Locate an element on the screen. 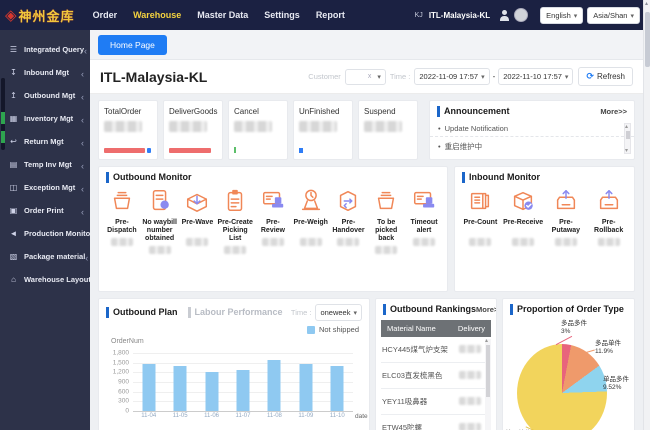 The image size is (650, 430). sidebar-item: ☰ Integrated Query is located at coordinates (45, 49).